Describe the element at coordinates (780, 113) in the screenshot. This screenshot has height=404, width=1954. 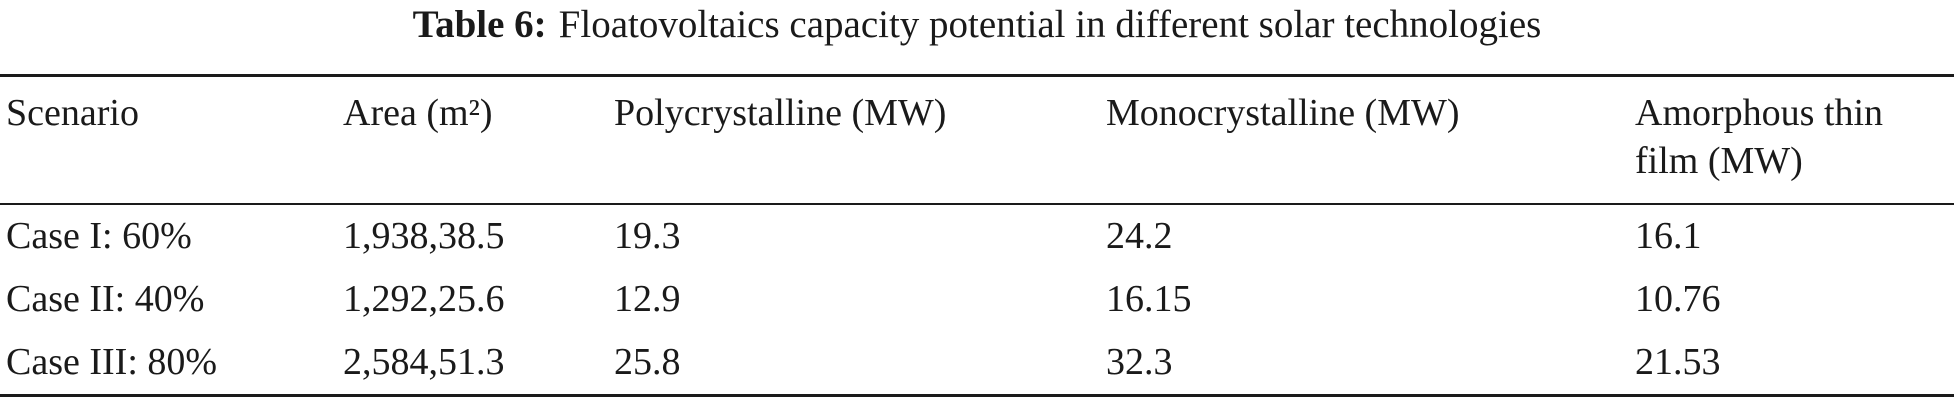
I see `column-header-text: Polycrystalline (MW)` at that location.